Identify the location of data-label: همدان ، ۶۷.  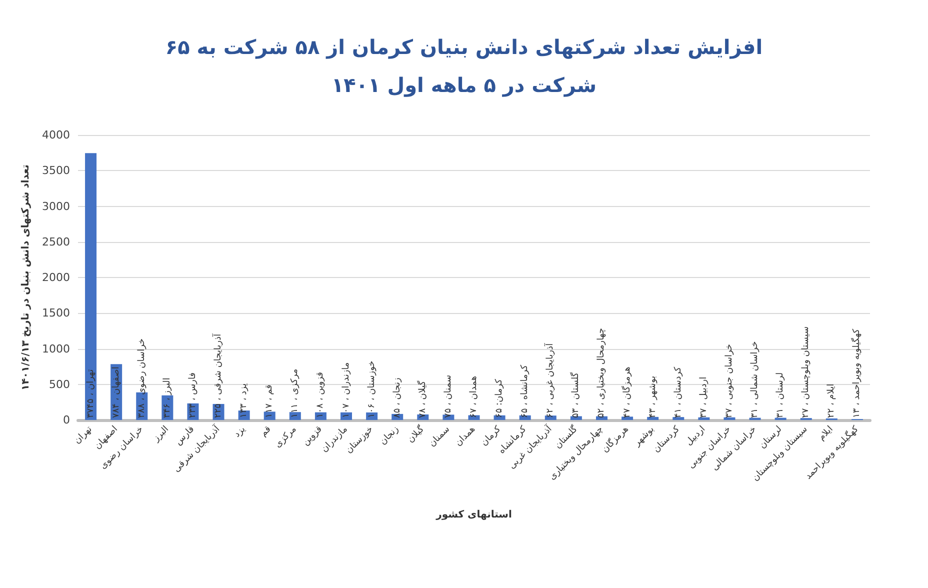
(474, 397).